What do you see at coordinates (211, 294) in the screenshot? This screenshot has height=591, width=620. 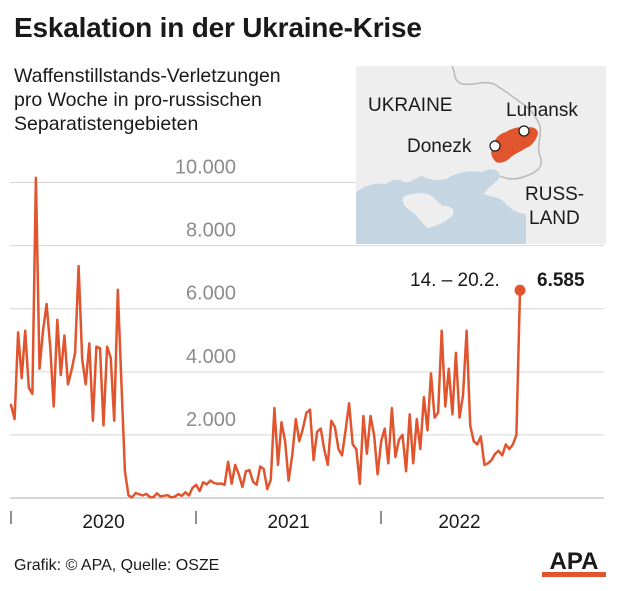 I see `y-tick-label: 6.000` at bounding box center [211, 294].